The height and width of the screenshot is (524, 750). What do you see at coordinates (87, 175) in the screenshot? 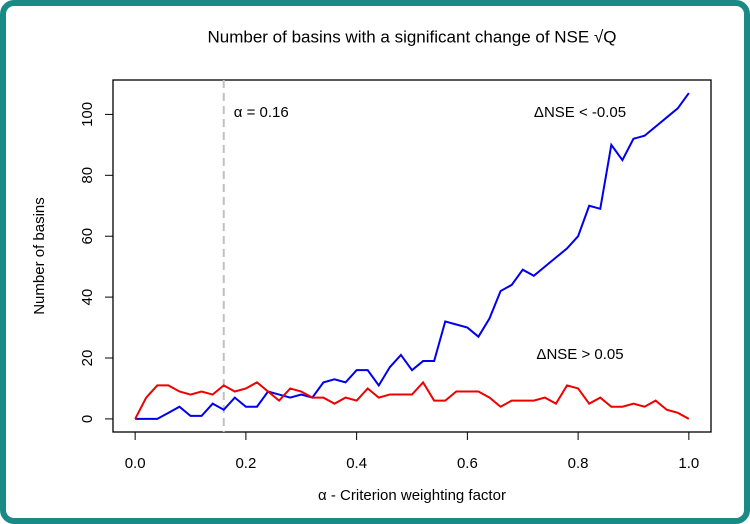
I see `y-tick-label: 80` at bounding box center [87, 175].